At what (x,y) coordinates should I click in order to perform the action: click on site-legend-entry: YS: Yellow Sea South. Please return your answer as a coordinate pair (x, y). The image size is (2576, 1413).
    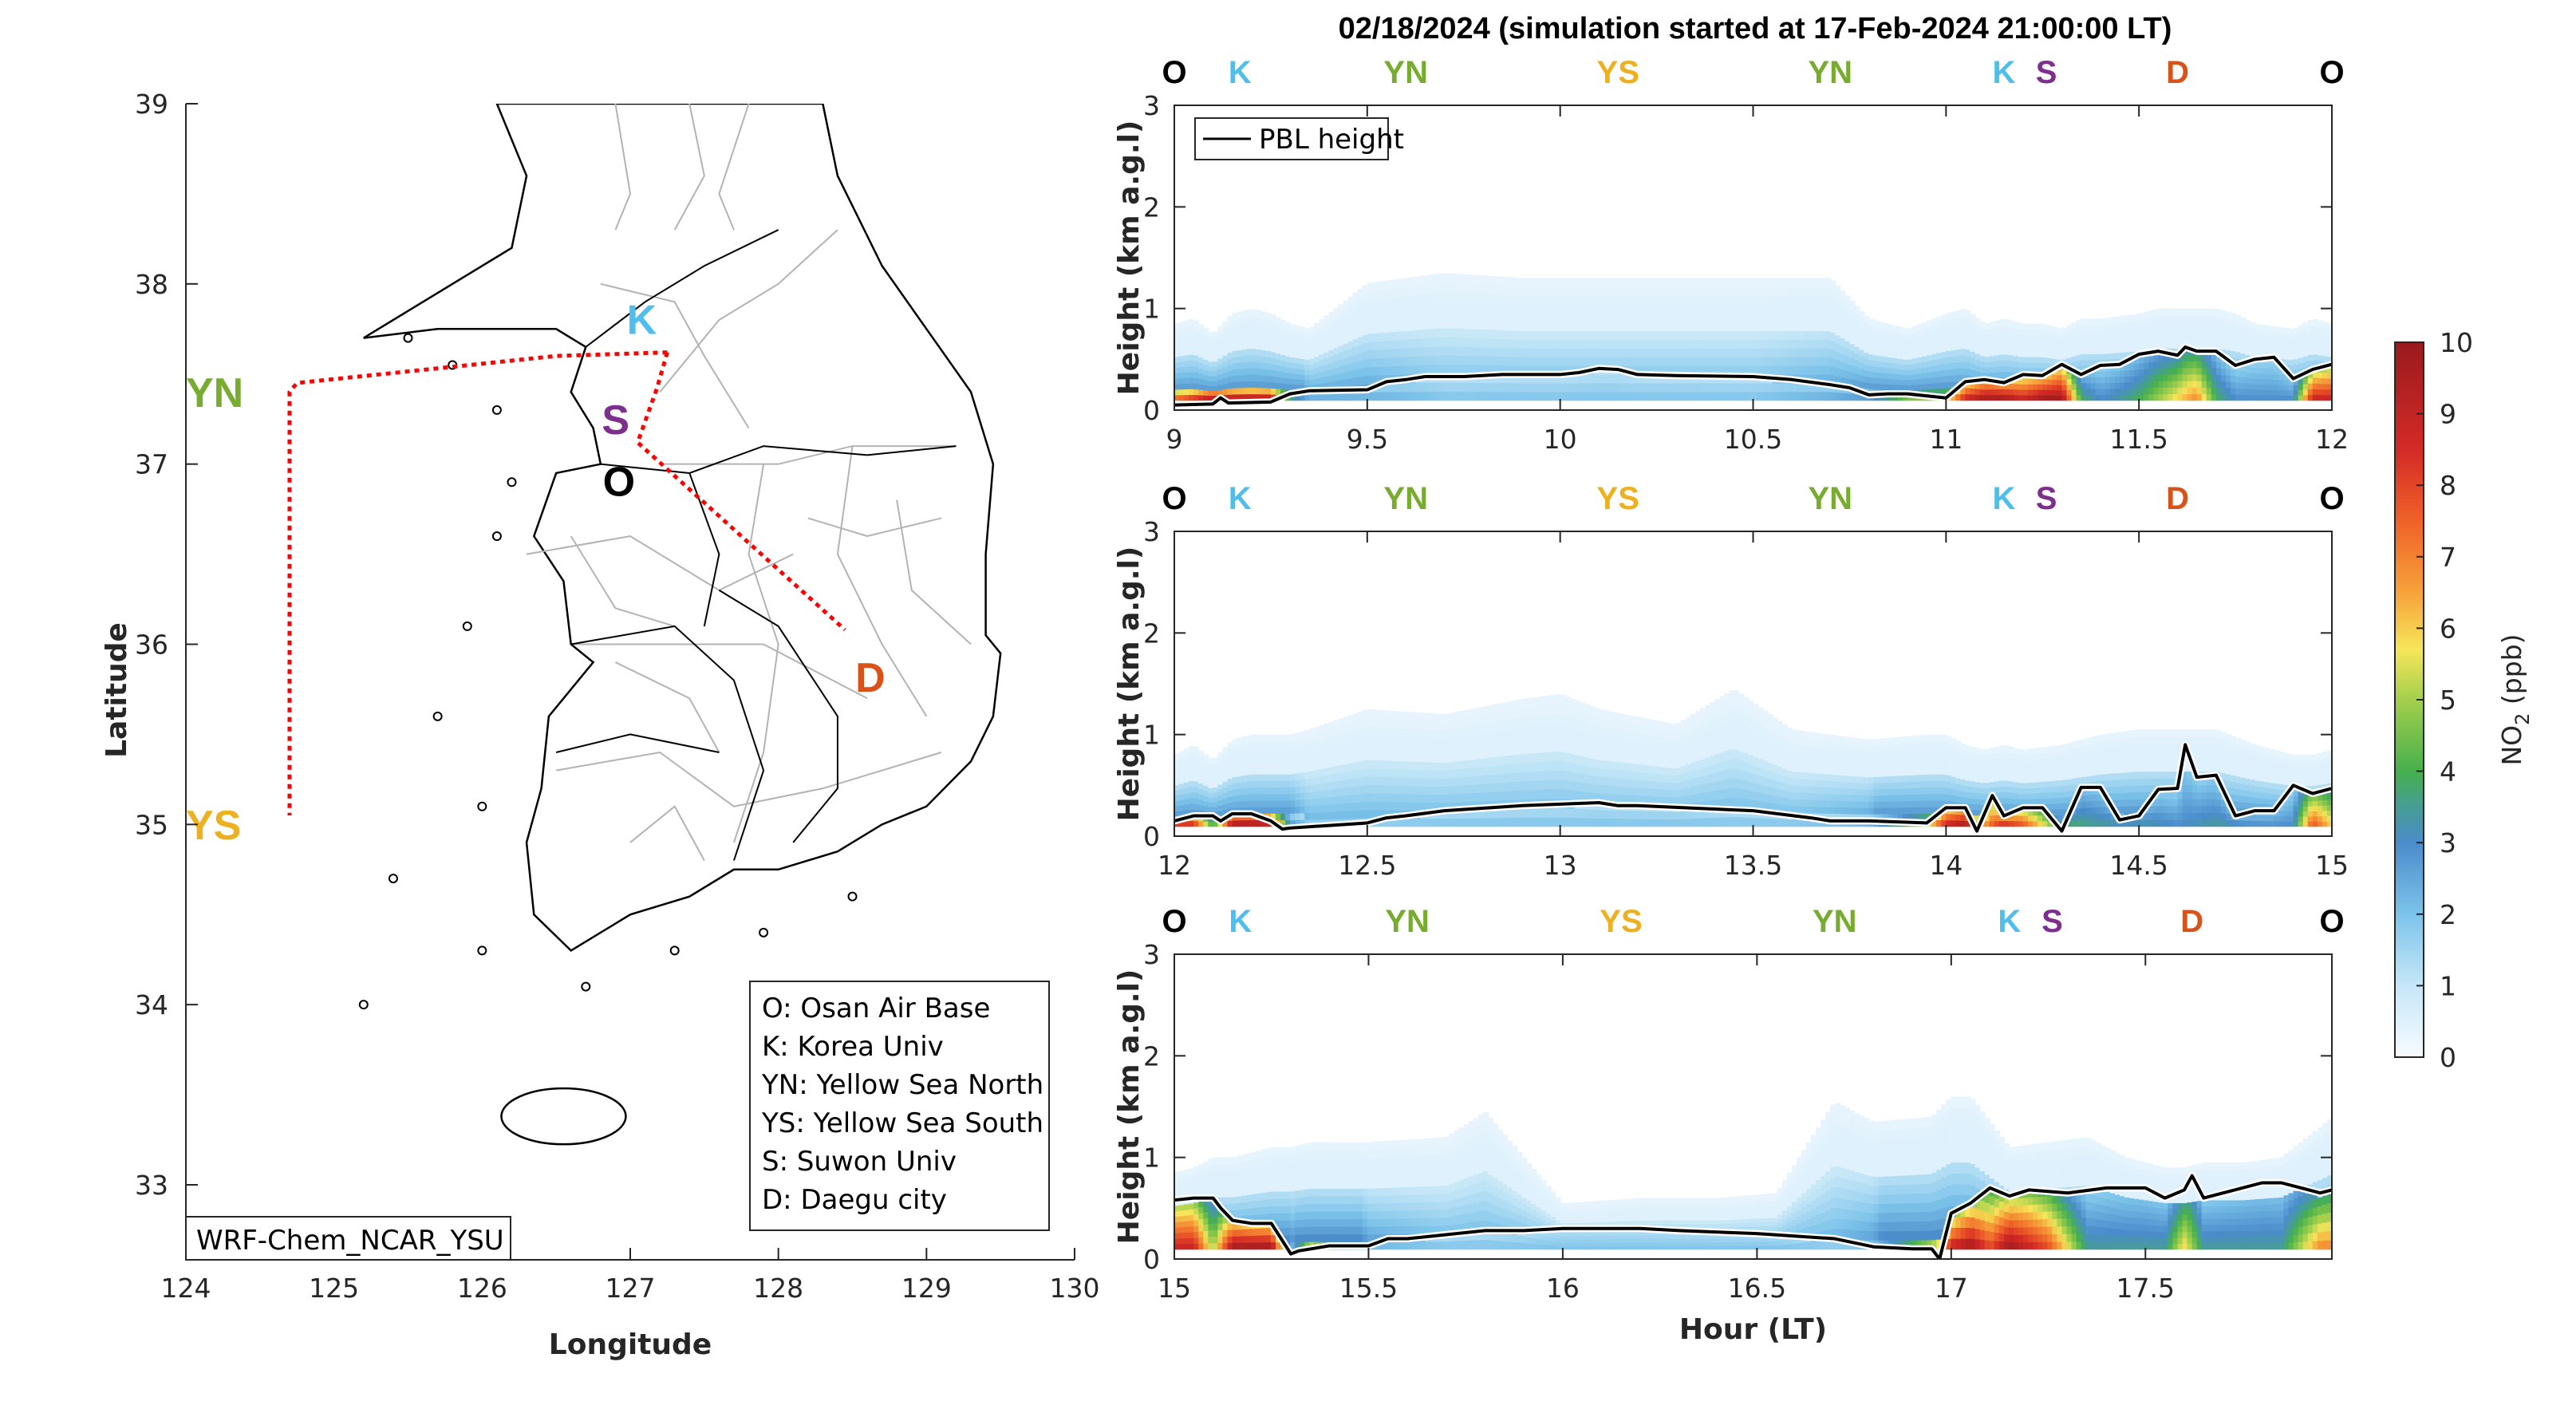
    Looking at the image, I should click on (902, 1123).